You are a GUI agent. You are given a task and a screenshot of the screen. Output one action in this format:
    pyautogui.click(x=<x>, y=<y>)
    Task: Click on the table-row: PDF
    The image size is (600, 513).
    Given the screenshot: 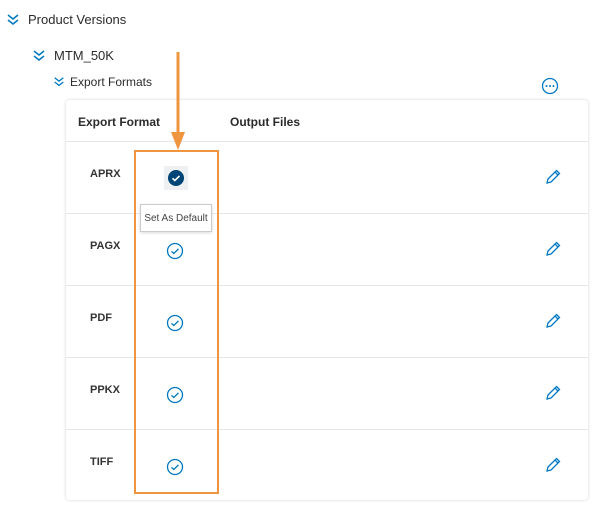 What is the action you would take?
    pyautogui.click(x=327, y=322)
    